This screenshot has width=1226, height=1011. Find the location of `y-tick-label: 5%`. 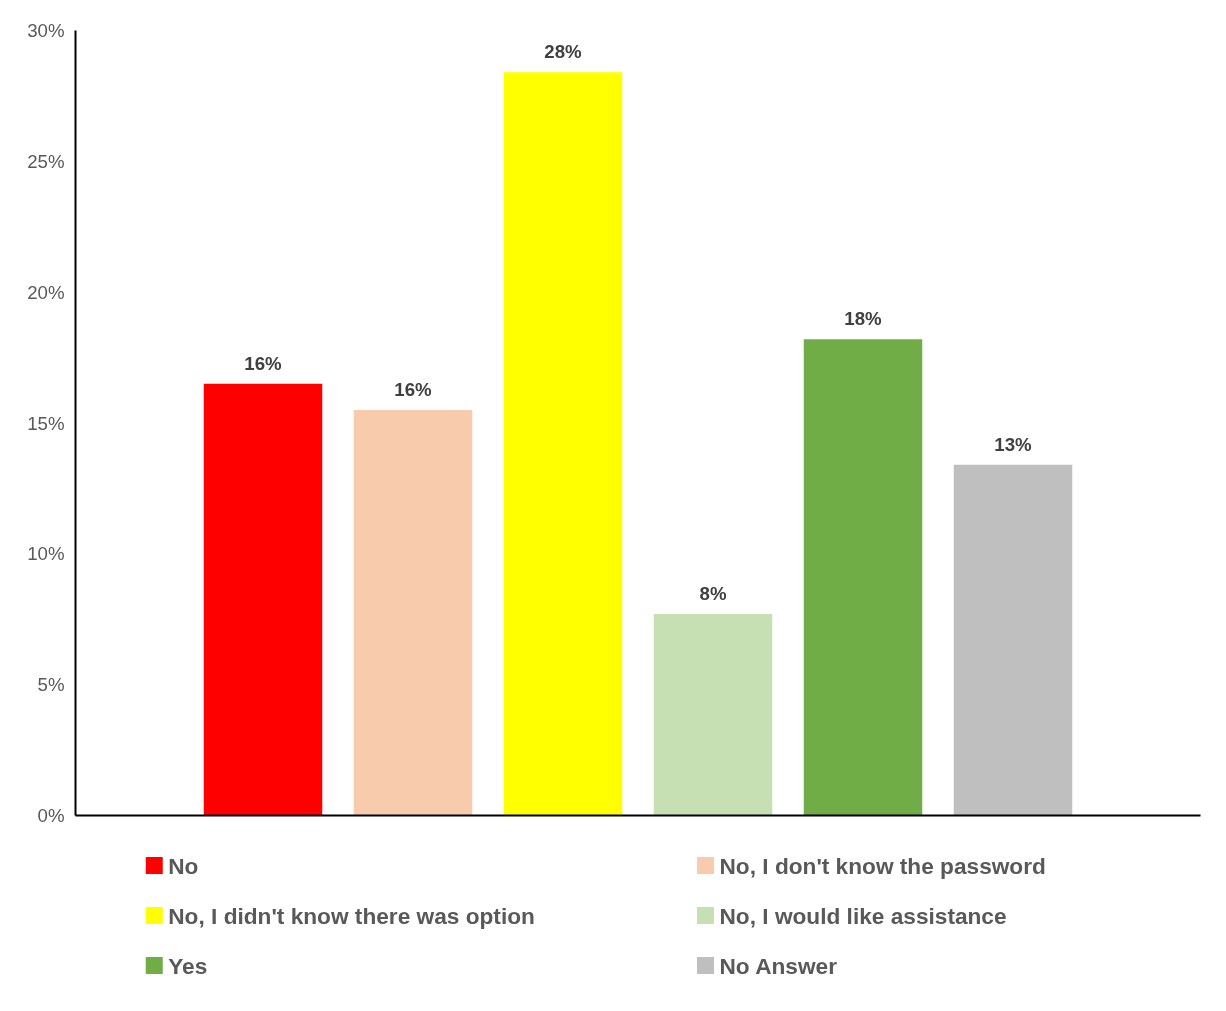

y-tick-label: 5% is located at coordinates (51, 685).